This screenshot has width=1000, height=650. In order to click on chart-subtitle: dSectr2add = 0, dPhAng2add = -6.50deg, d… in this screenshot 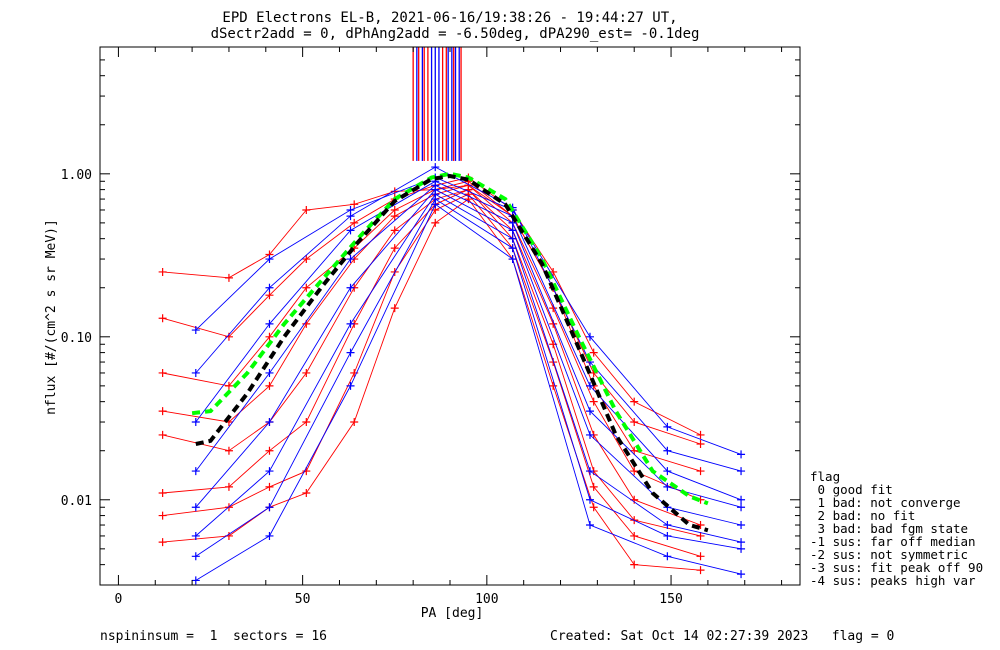, I will do `click(455, 34)`.